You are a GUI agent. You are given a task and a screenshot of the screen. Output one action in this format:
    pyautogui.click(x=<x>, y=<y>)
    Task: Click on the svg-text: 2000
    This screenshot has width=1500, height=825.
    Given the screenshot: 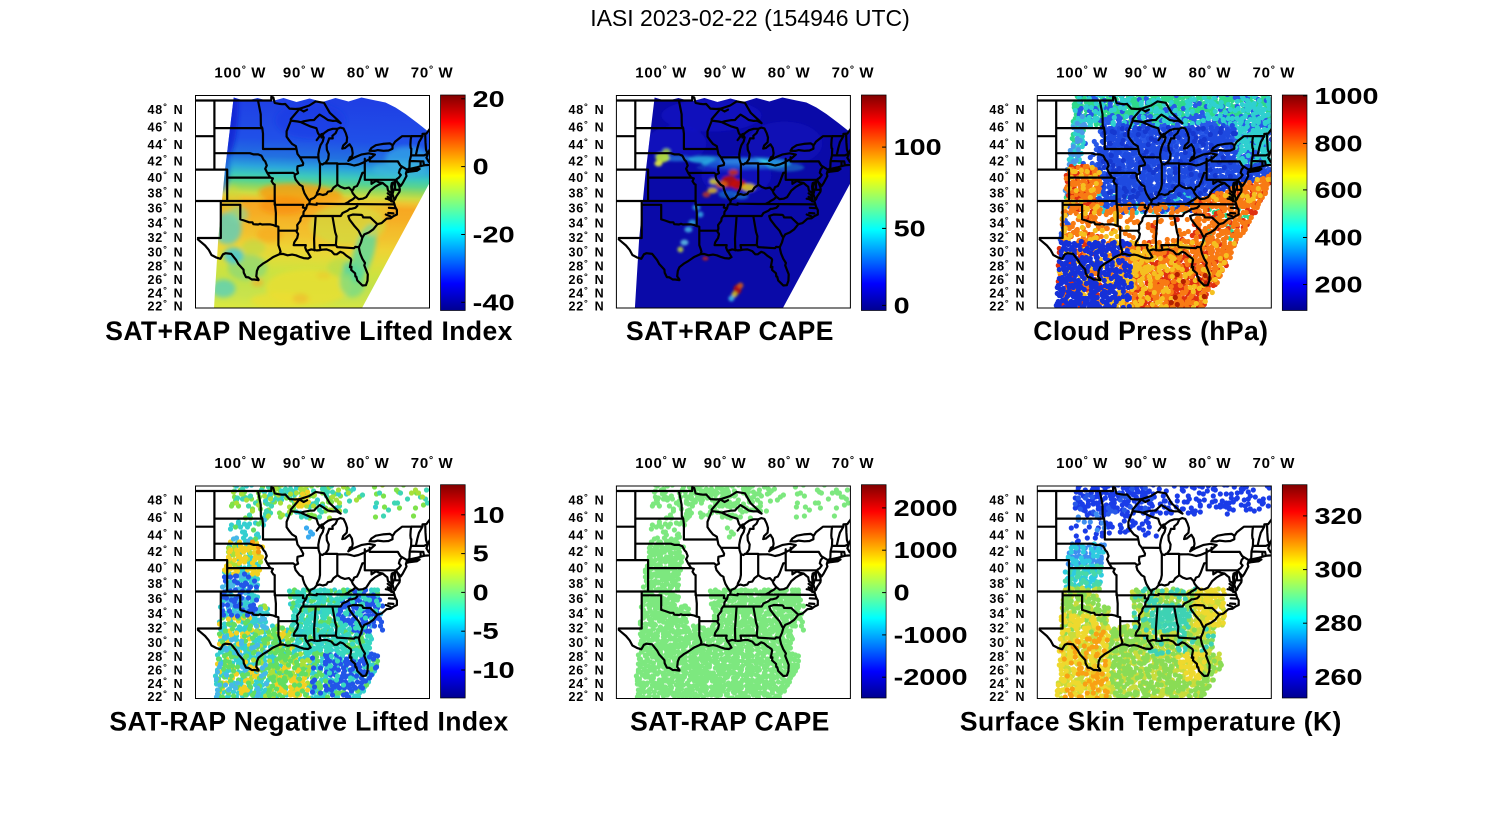 What is the action you would take?
    pyautogui.click(x=926, y=508)
    